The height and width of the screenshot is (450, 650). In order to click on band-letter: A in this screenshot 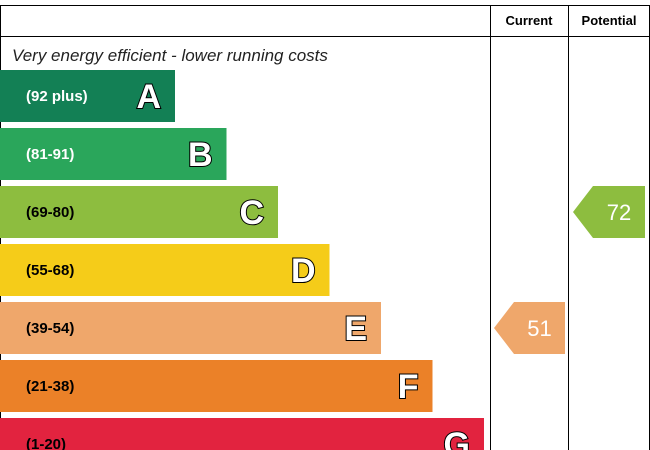, I will do `click(148, 97)`.